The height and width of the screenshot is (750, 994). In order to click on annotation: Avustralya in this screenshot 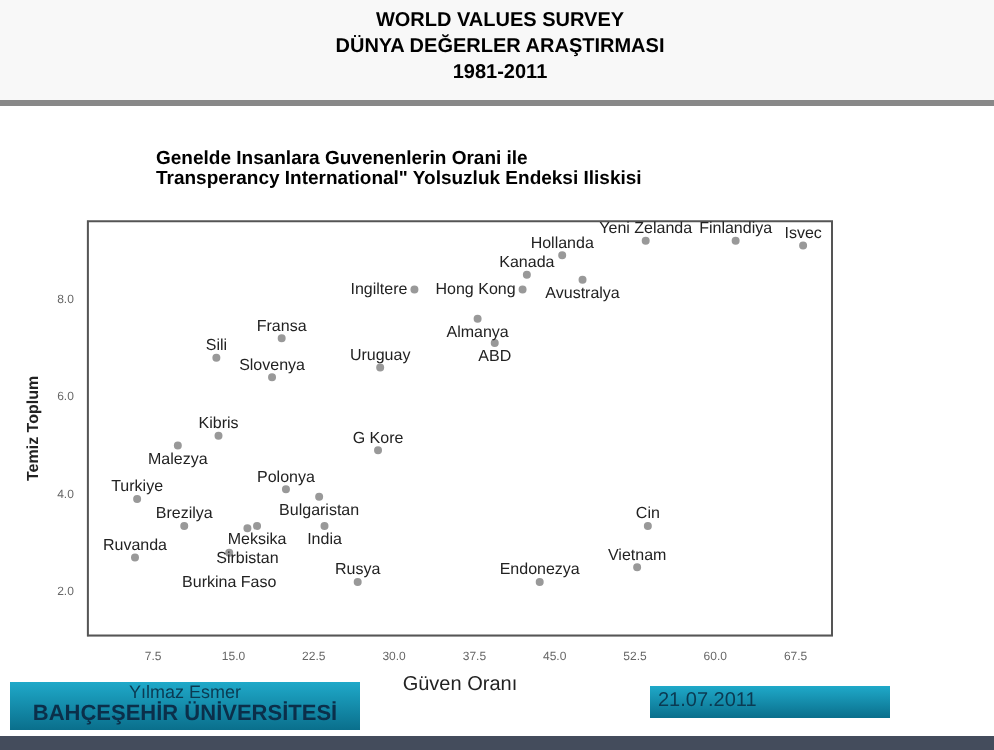, I will do `click(583, 293)`.